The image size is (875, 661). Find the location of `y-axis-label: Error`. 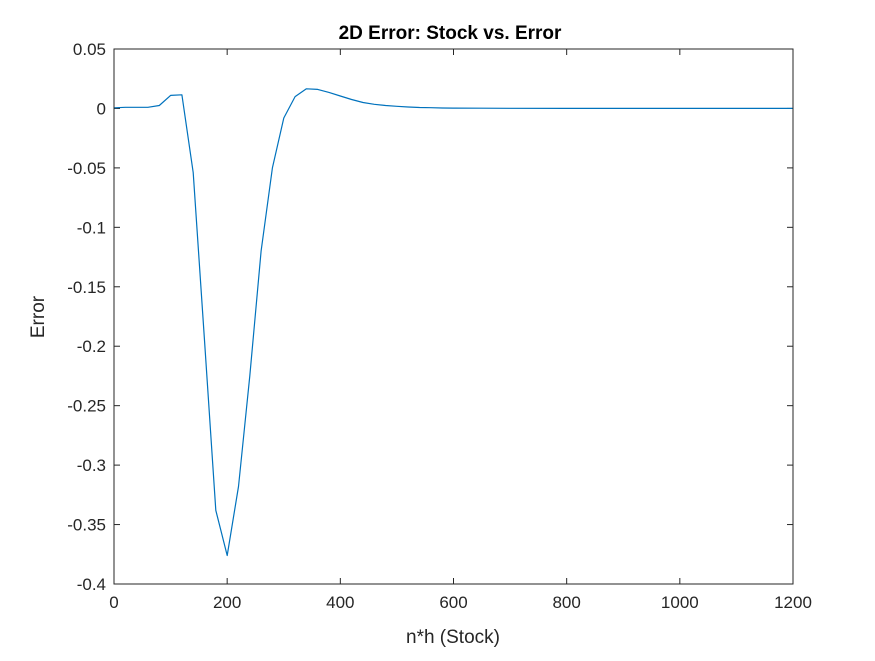

y-axis-label: Error is located at coordinates (38, 316).